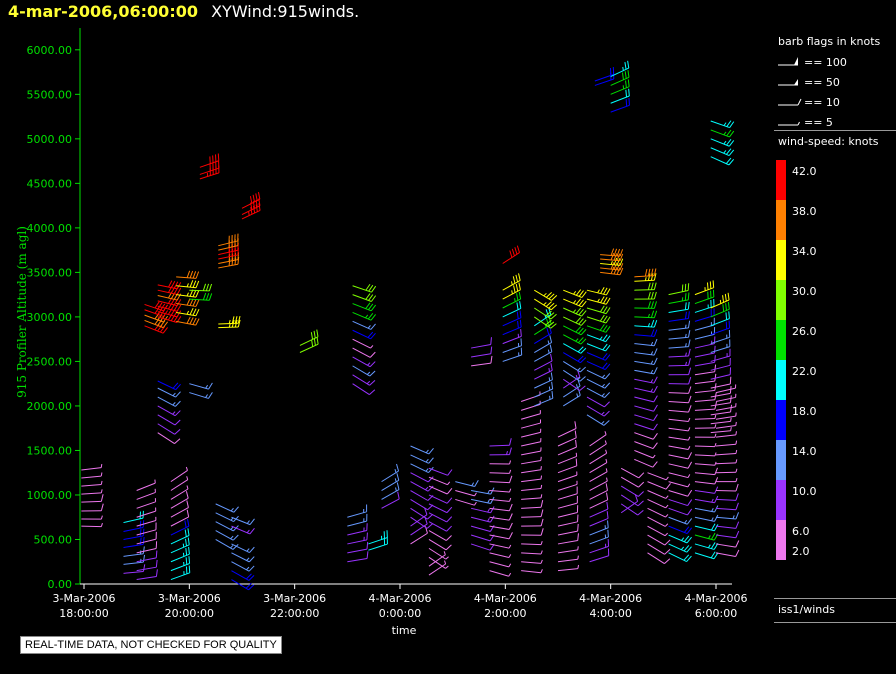  What do you see at coordinates (294, 598) in the screenshot?
I see `svg-text: 3-Mar-2006` at bounding box center [294, 598].